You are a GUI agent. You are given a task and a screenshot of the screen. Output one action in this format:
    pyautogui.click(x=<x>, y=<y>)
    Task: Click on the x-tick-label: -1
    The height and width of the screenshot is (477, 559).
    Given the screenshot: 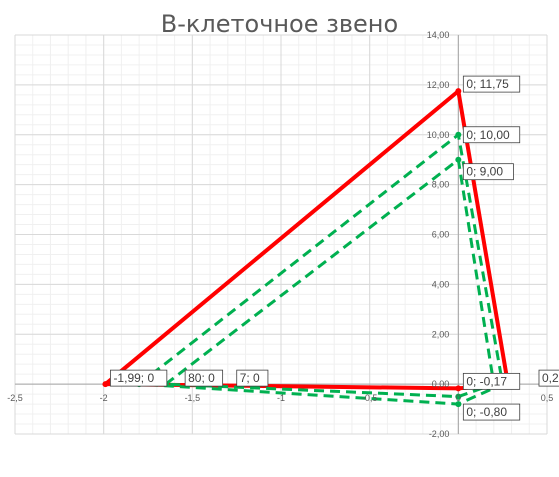 What is the action you would take?
    pyautogui.click(x=281, y=398)
    